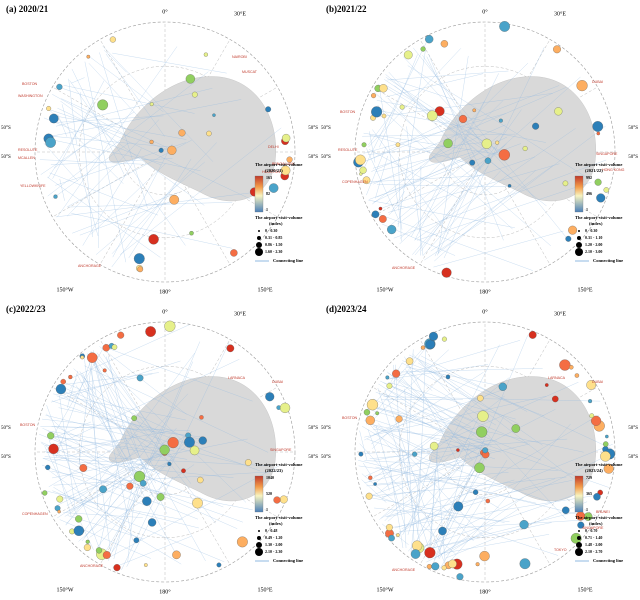  What do you see at coordinates (593, 537) in the screenshot?
I see `size-class: 0.71 - 1.40` at bounding box center [593, 537].